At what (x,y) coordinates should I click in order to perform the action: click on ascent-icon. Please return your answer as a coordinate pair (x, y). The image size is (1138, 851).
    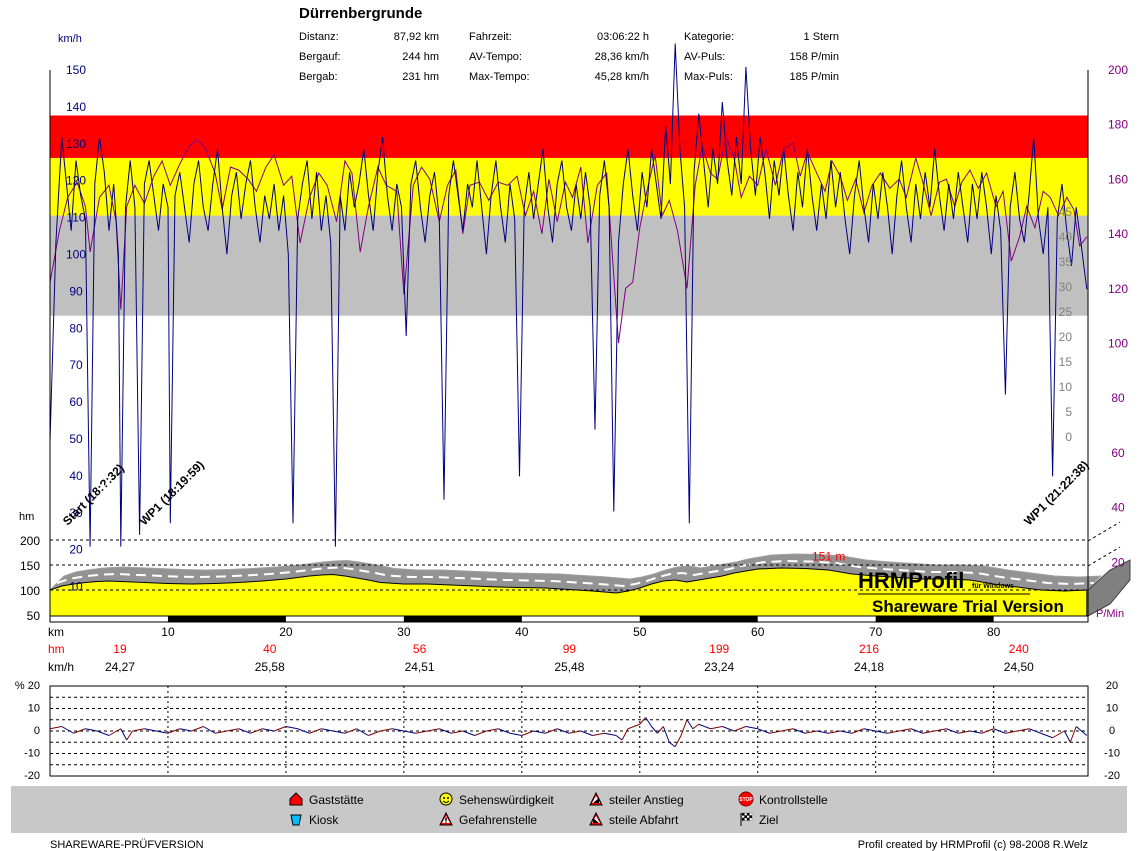
    Looking at the image, I should click on (596, 798).